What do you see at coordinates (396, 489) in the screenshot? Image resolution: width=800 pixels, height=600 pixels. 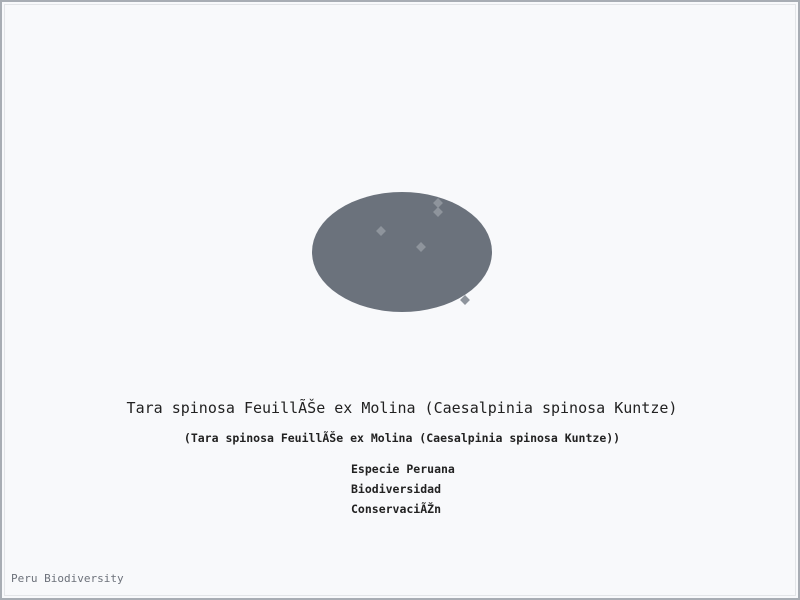 I see `tag-item: Biodiversidad` at bounding box center [396, 489].